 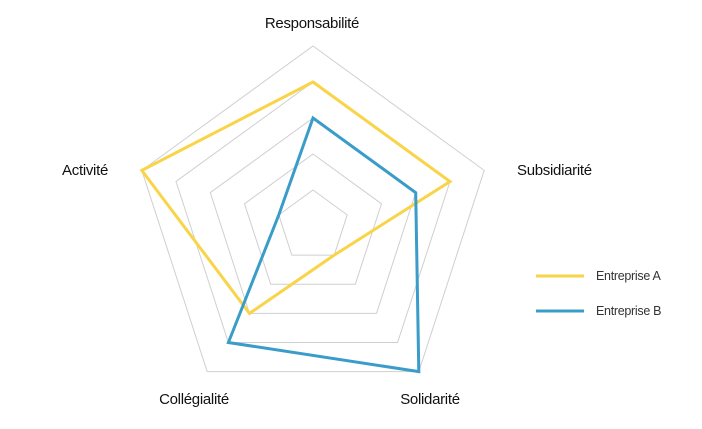 What do you see at coordinates (312, 23) in the screenshot?
I see `axis-label-responsabilite: Responsabilité` at bounding box center [312, 23].